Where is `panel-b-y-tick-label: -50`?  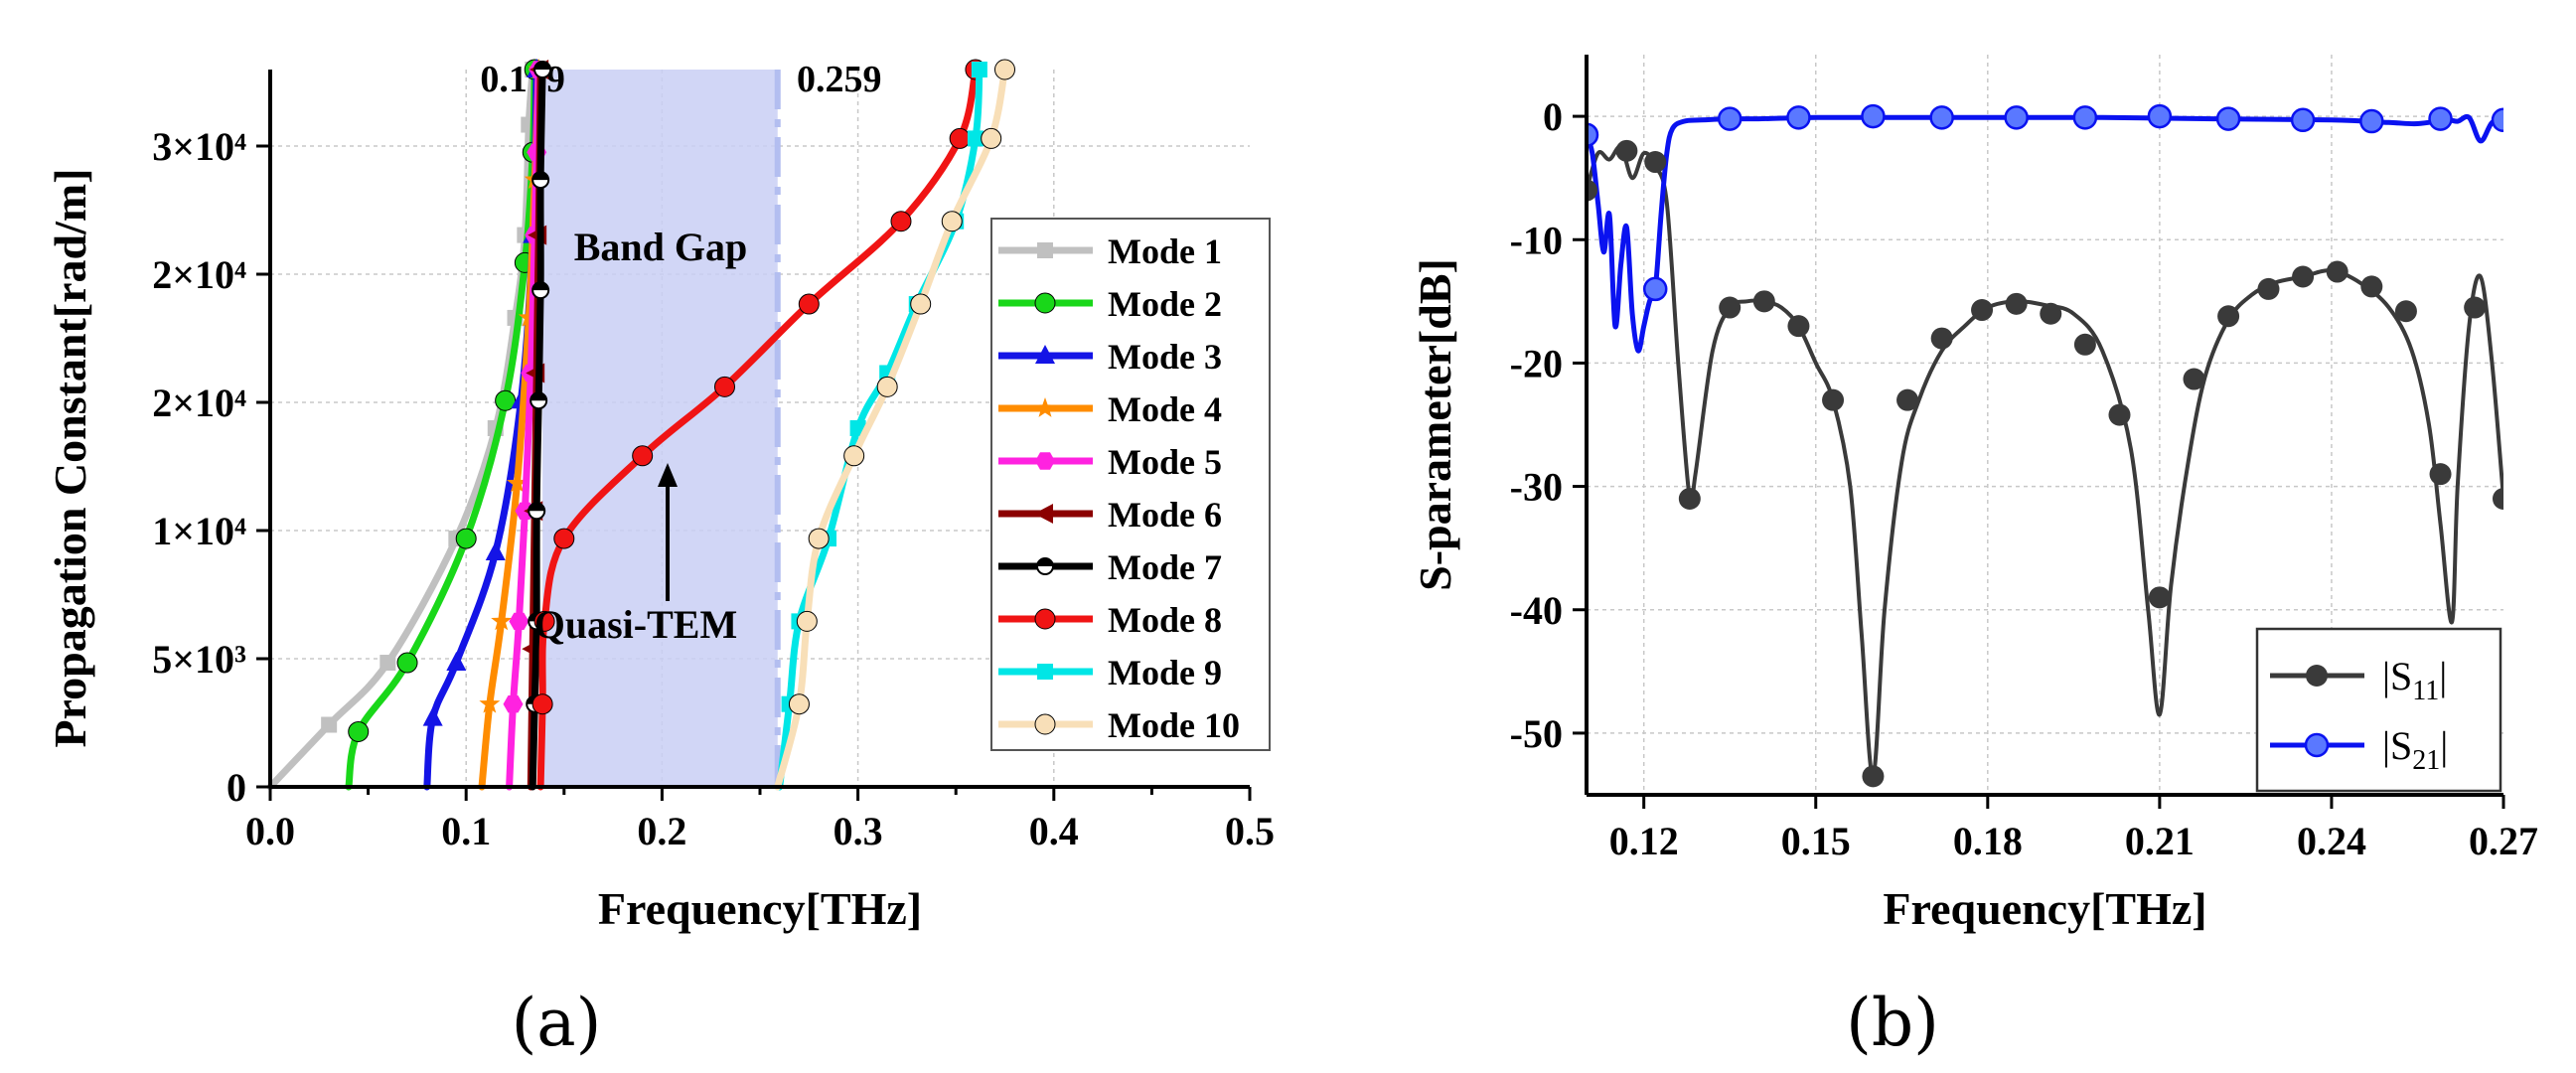
panel-b-y-tick-label: -50 is located at coordinates (1537, 733).